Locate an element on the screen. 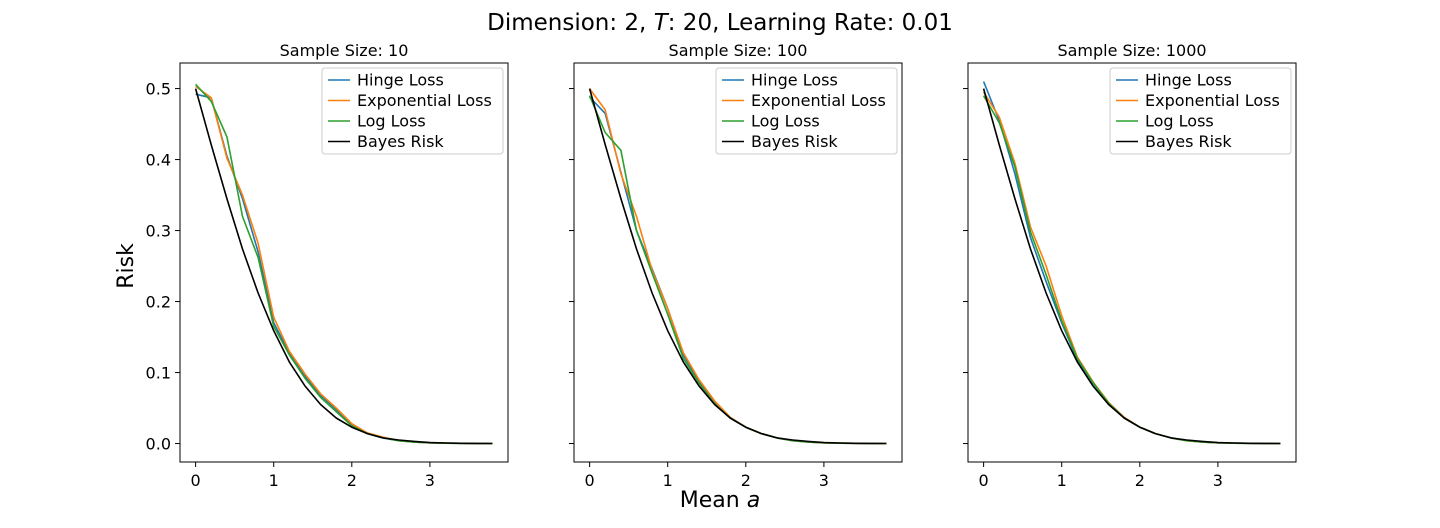  figure-title: Dimension: 2, T: 20, Learning Rate: 0.01 is located at coordinates (720, 23).